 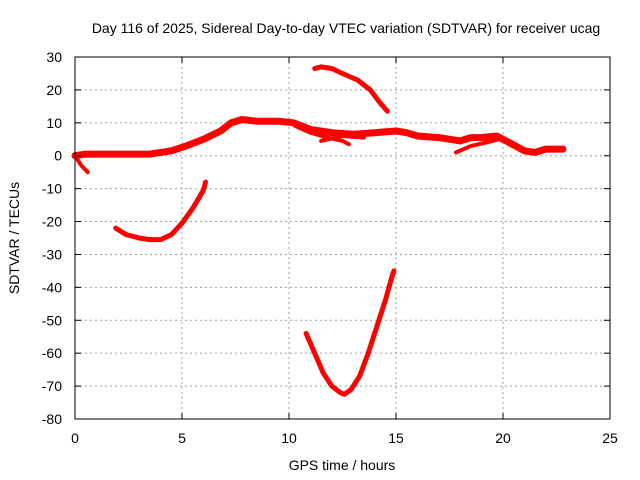 I want to click on series-track-tail, so click(x=477, y=146).